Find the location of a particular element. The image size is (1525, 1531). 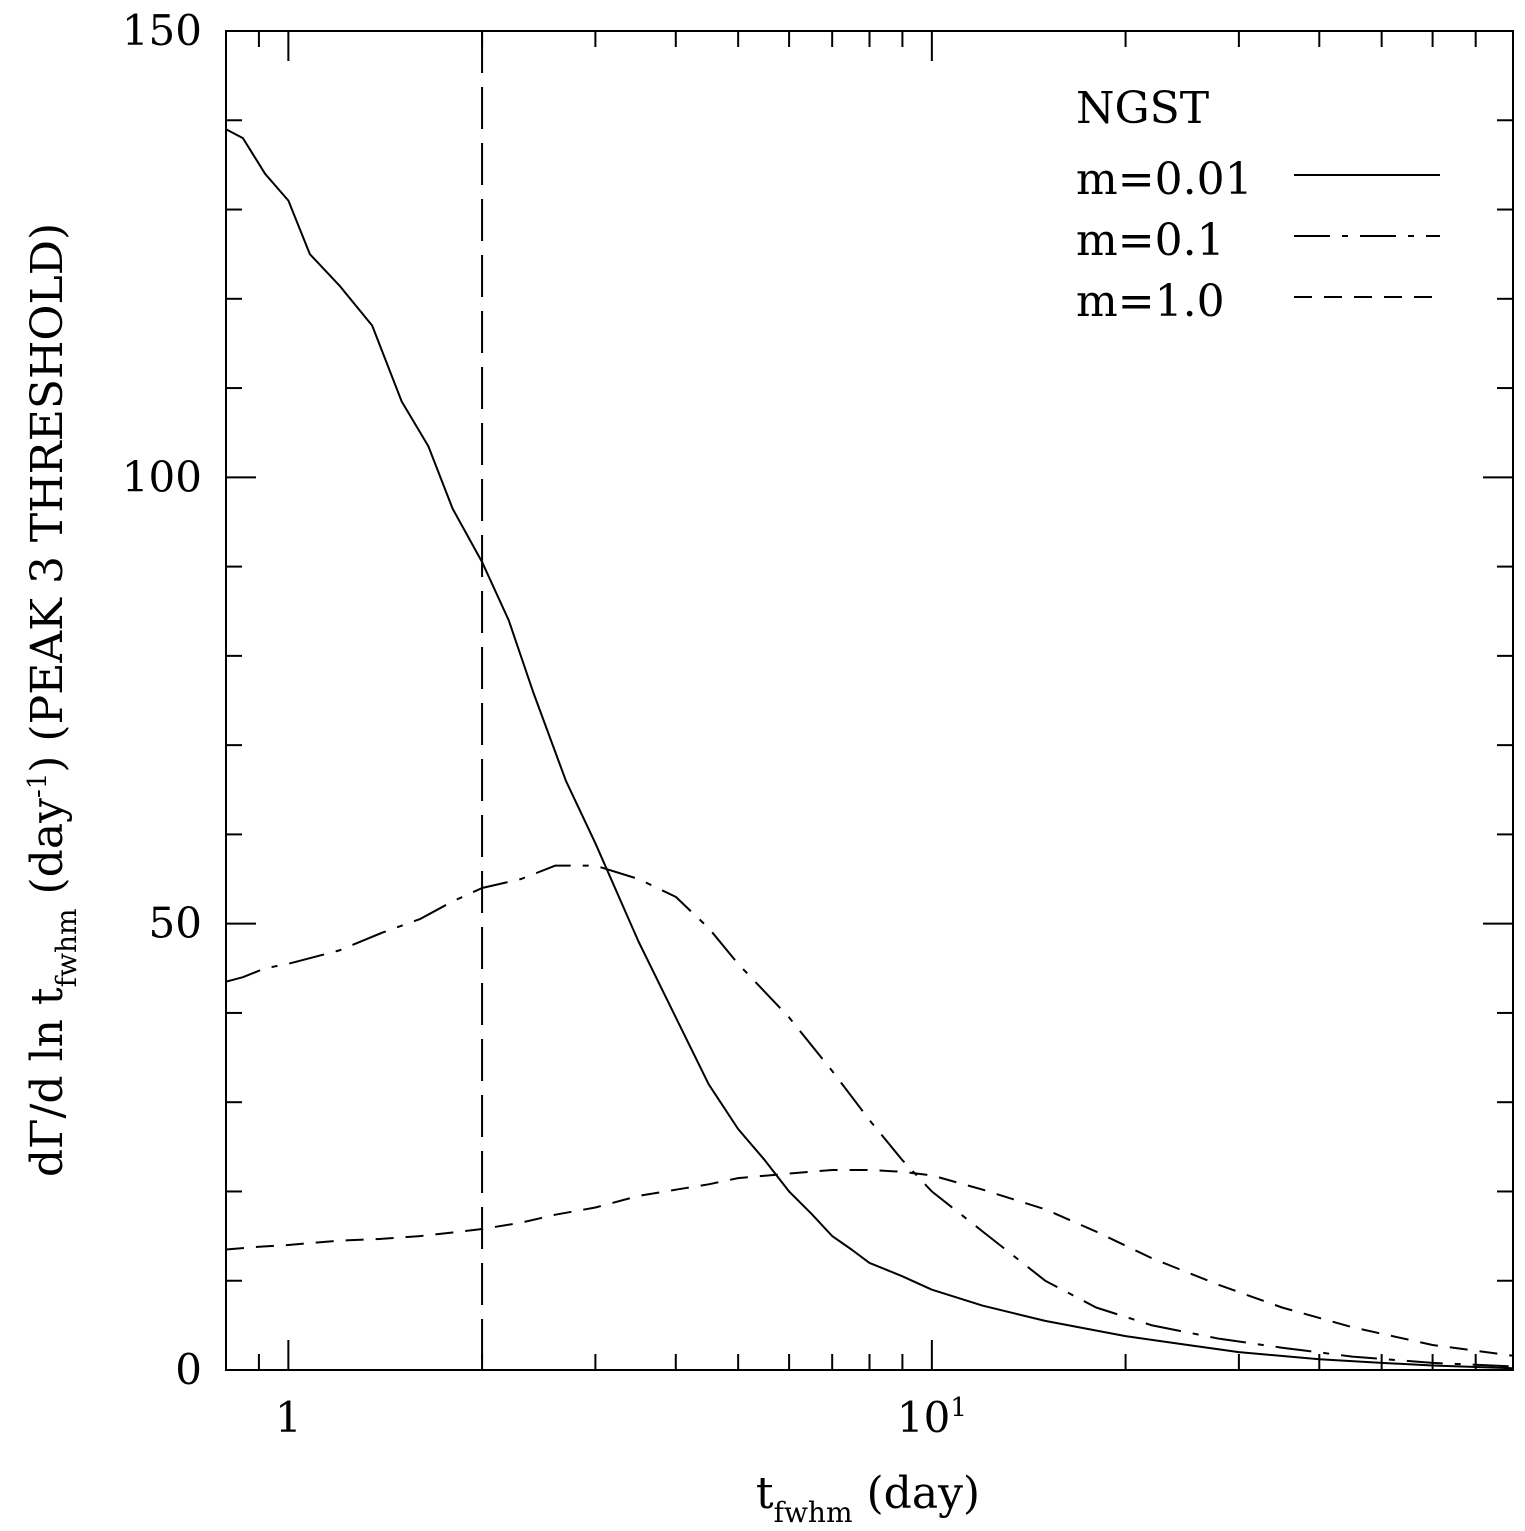

legend-title: NGST is located at coordinates (1142, 108).